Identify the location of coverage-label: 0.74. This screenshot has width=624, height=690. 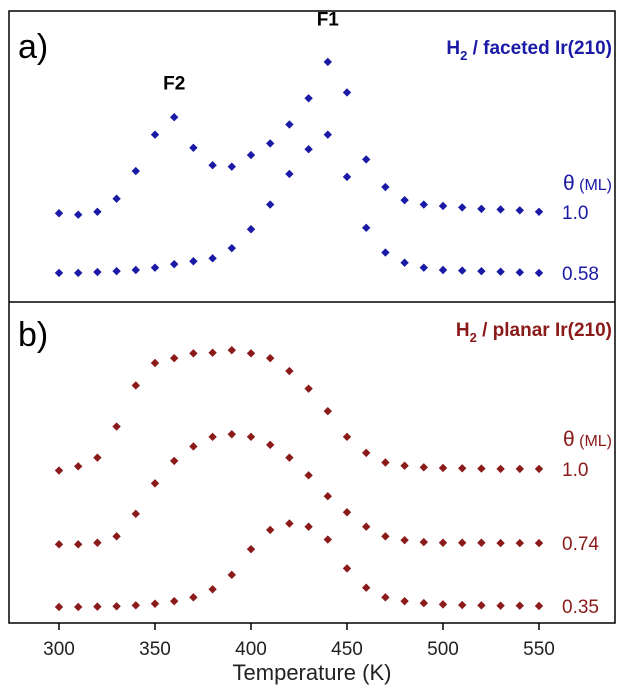
(580, 544).